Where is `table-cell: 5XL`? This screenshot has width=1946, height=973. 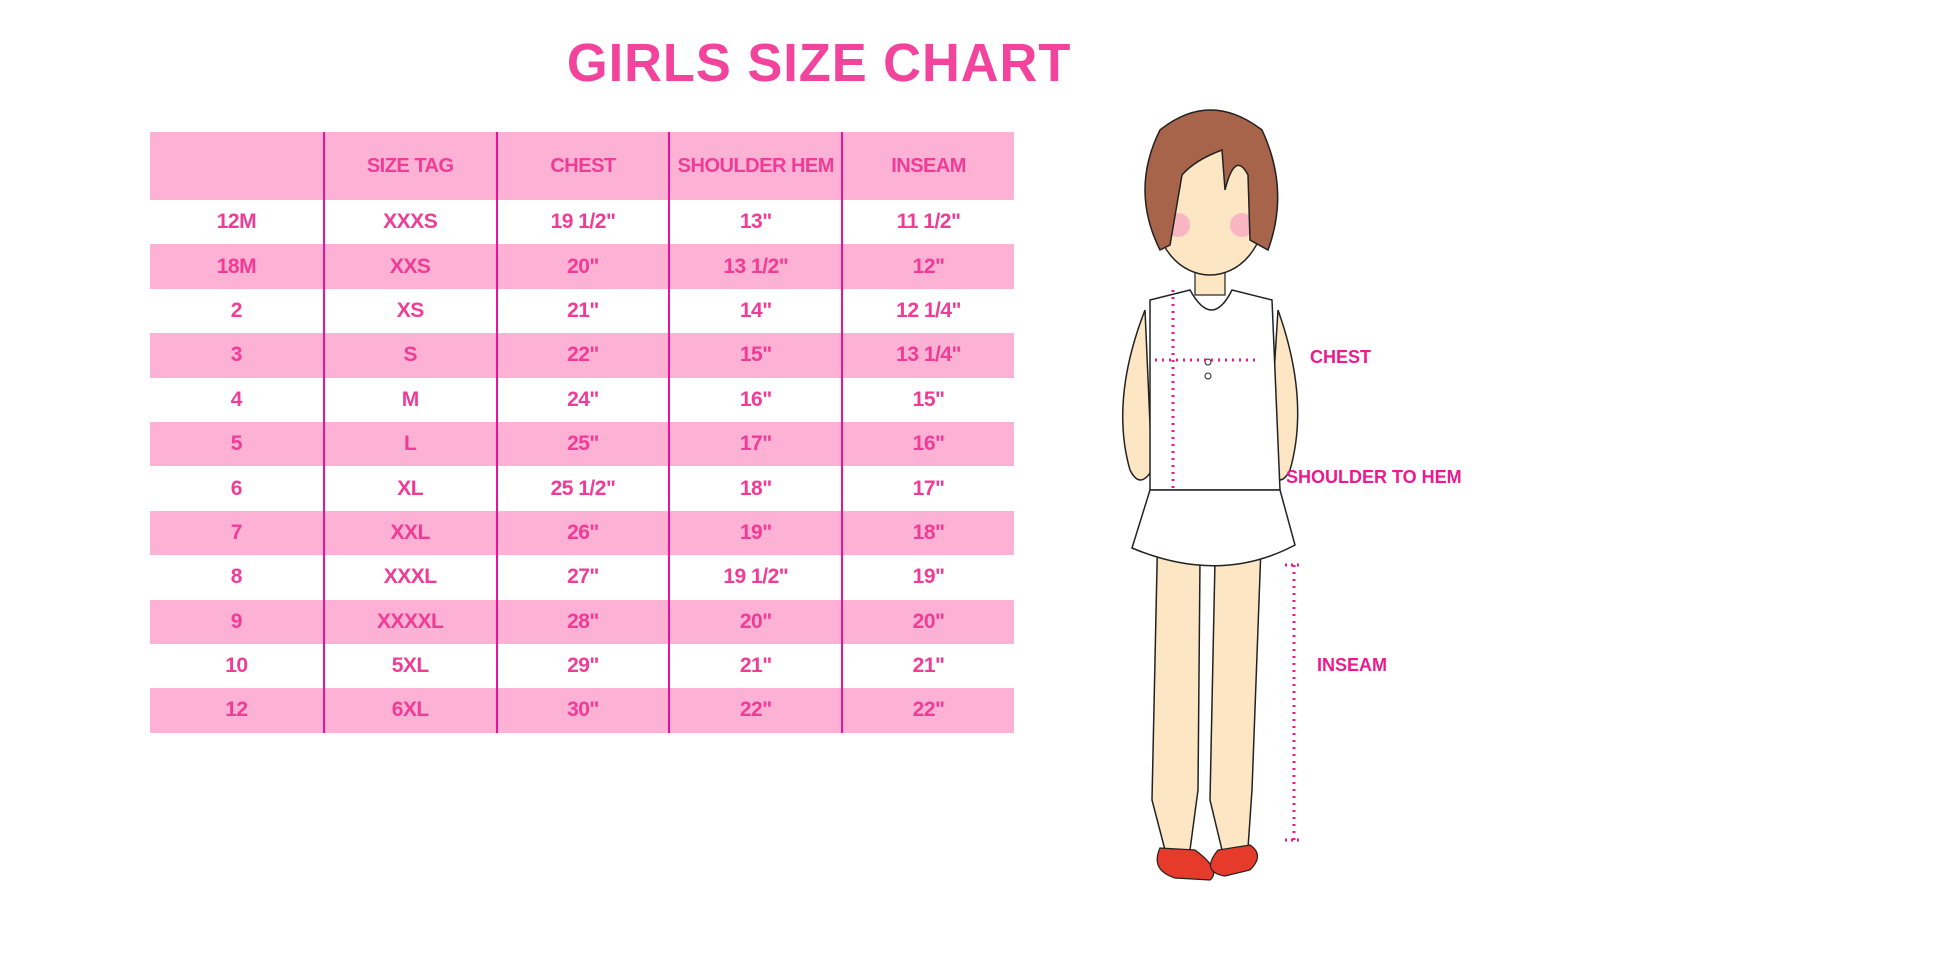 table-cell: 5XL is located at coordinates (409, 666).